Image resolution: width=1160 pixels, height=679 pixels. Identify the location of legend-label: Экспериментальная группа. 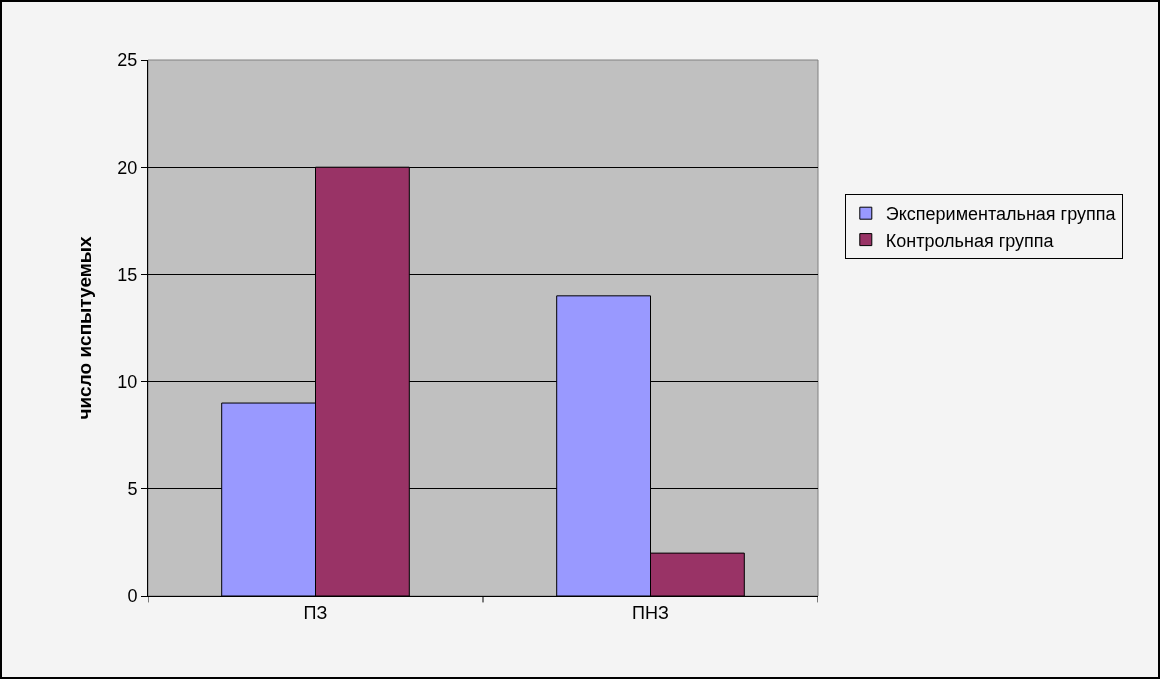
(1001, 214).